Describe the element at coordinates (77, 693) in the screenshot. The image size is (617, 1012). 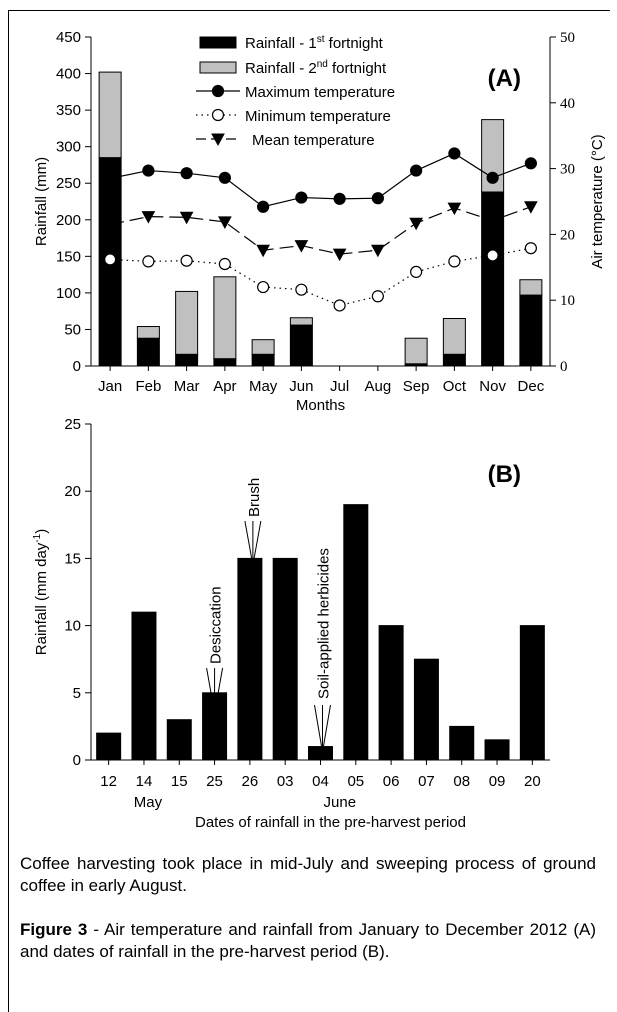
I see `panel-b-y-tick-label: 5` at that location.